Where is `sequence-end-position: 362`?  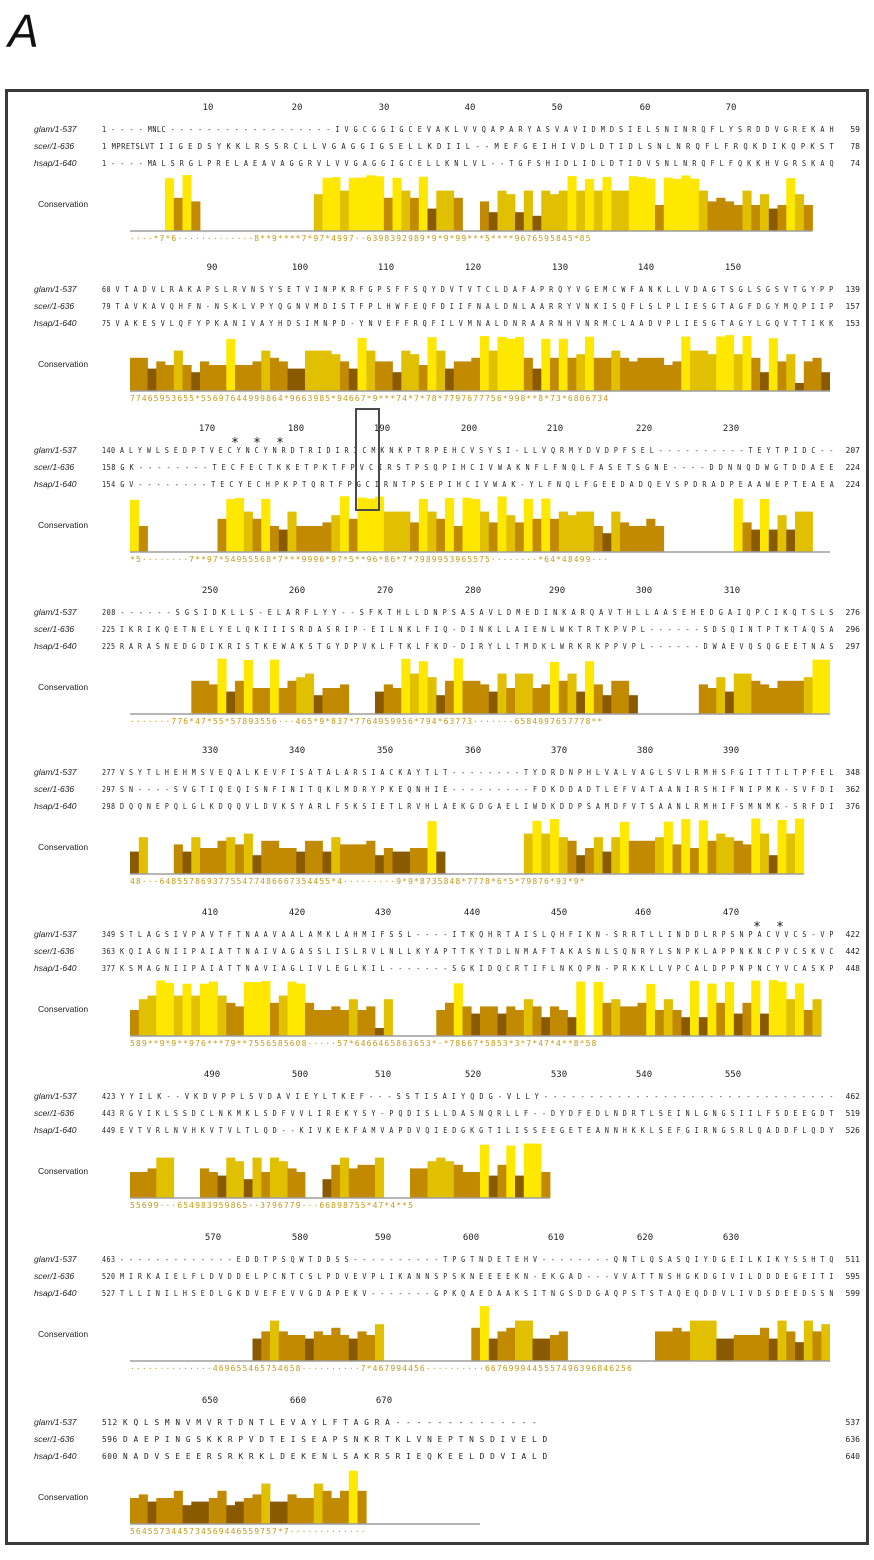
sequence-end-position: 362 is located at coordinates (852, 789).